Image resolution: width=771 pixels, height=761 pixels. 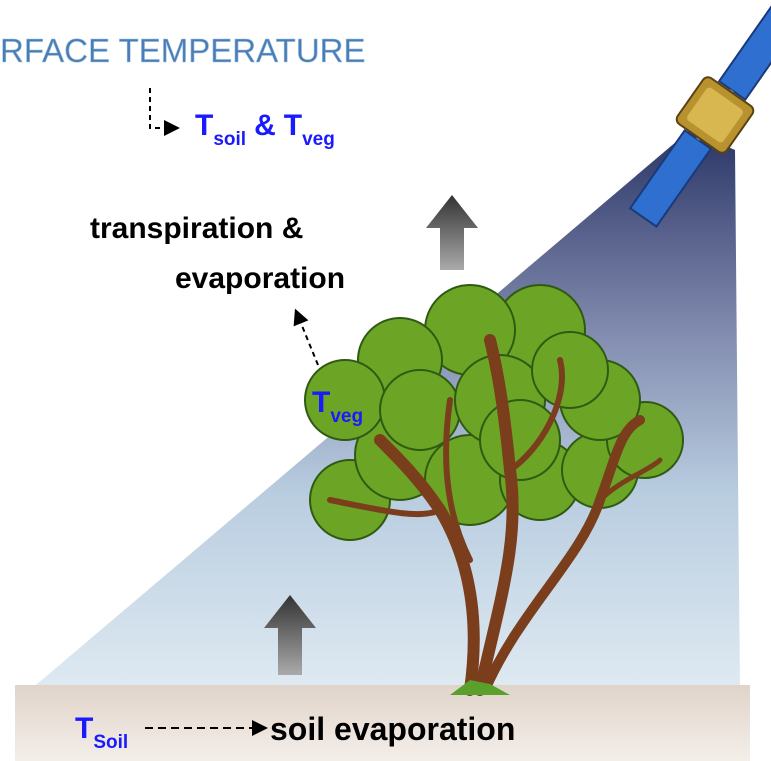 I want to click on canopy-temp-label: Tveg, so click(x=337, y=406).